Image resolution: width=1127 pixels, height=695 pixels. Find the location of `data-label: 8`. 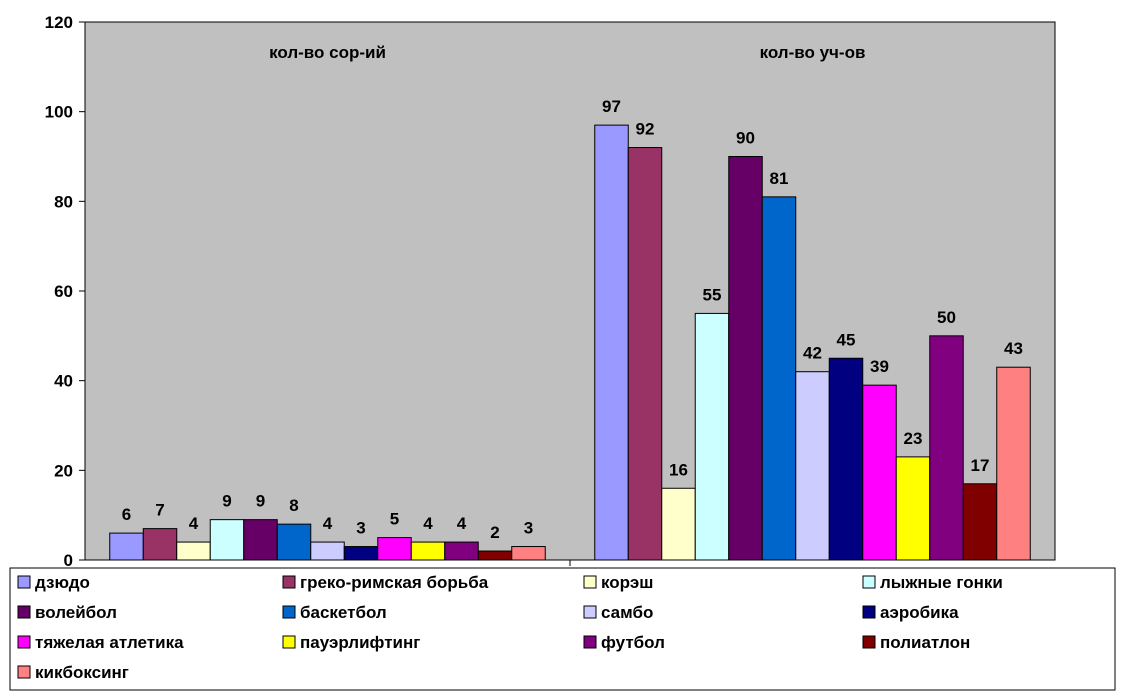

data-label: 8 is located at coordinates (293, 505).